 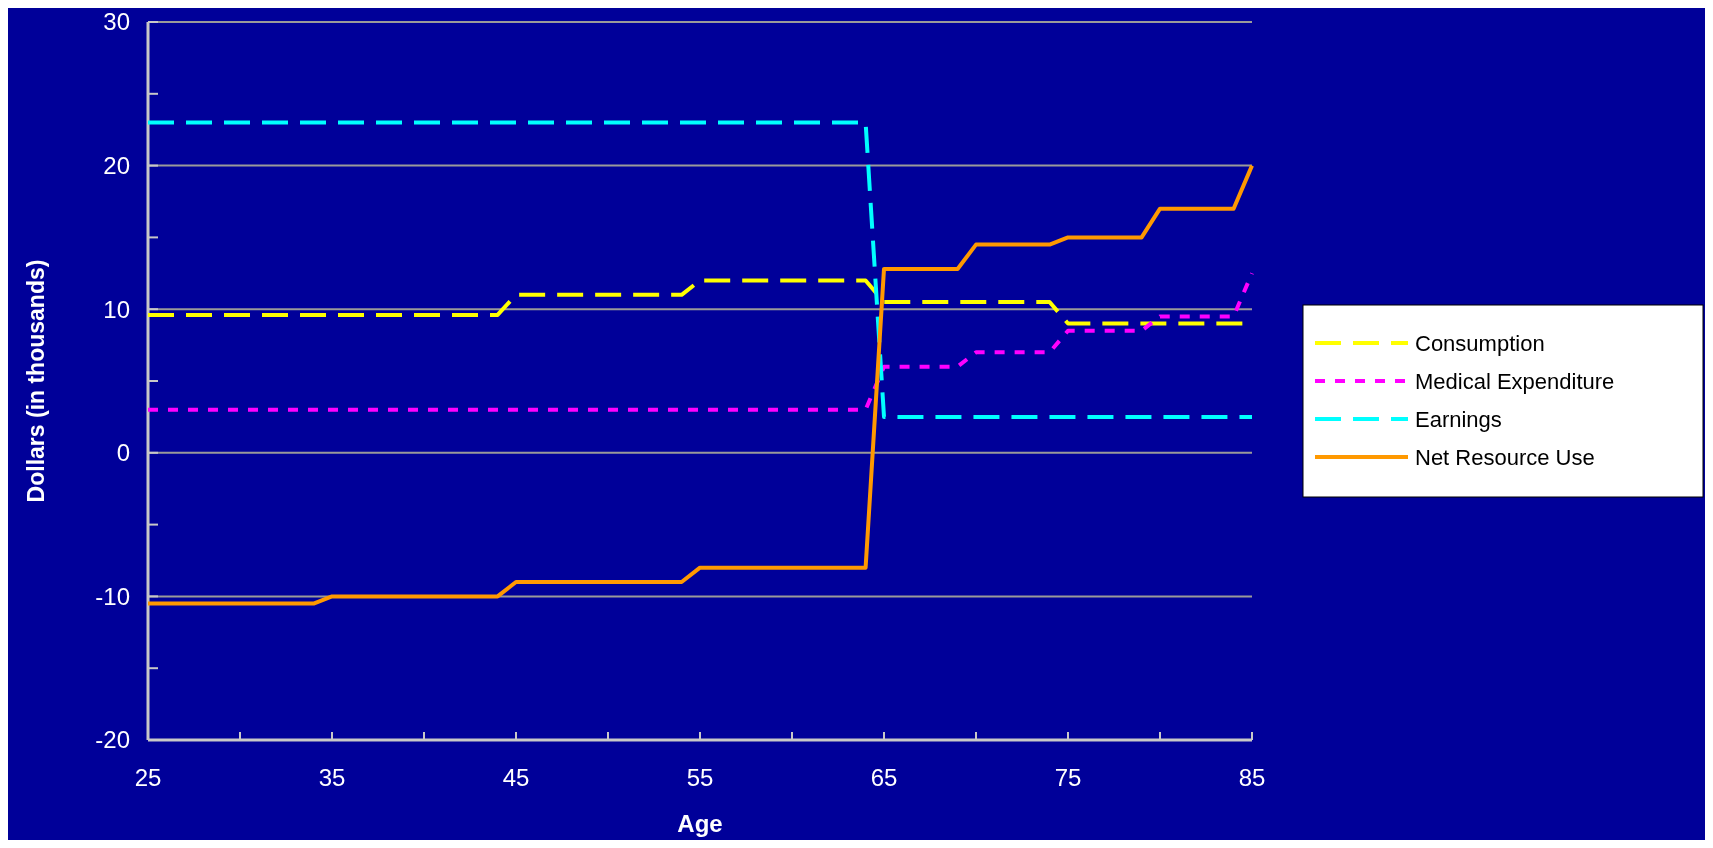 I want to click on y-tick-label: -20, so click(x=112, y=740).